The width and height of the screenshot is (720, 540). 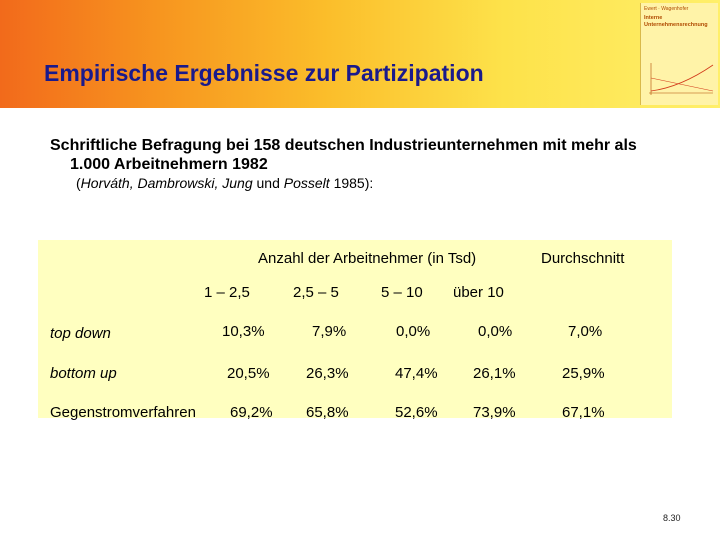 What do you see at coordinates (83, 373) in the screenshot?
I see `row-label-bottom-up: bottom up` at bounding box center [83, 373].